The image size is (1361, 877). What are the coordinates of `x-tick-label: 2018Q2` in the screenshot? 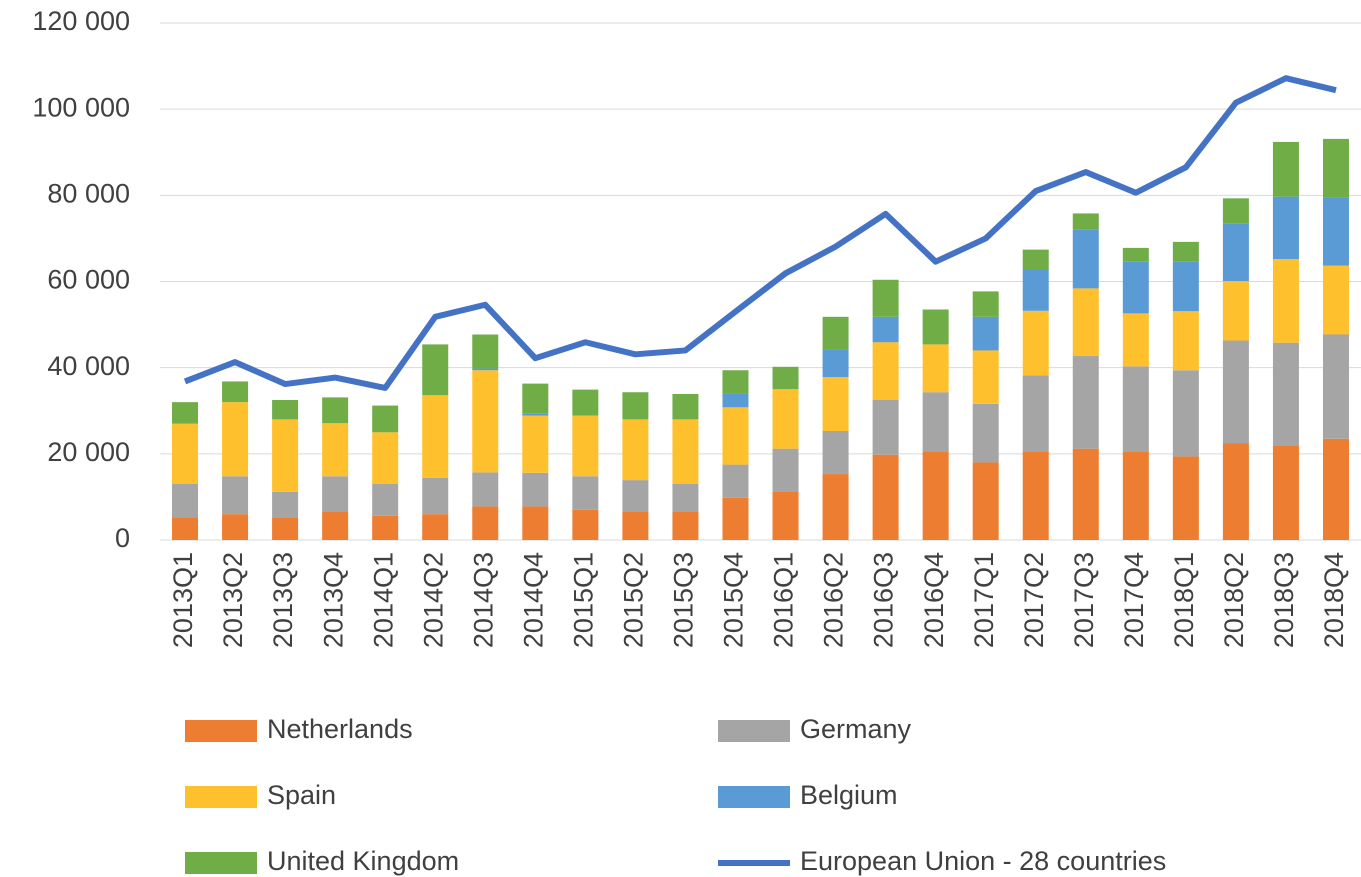 It's located at (1234, 600).